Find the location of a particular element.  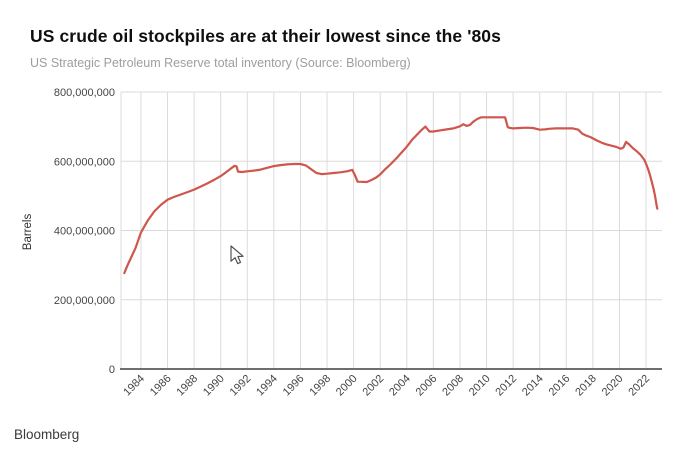

x-tick-label: 2016 is located at coordinates (560, 386).